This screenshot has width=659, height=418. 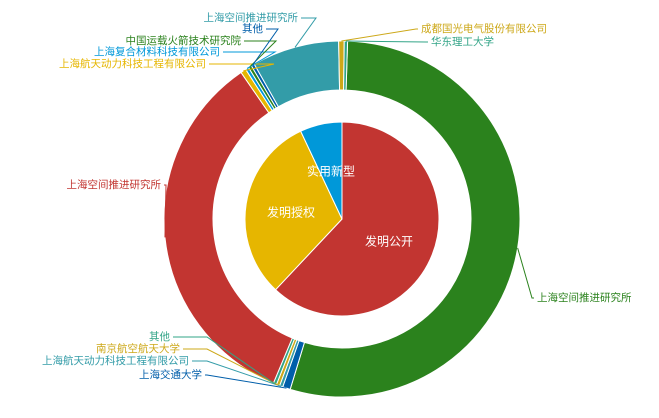 I want to click on outer-slice-label-9: 其他, so click(x=252, y=28).